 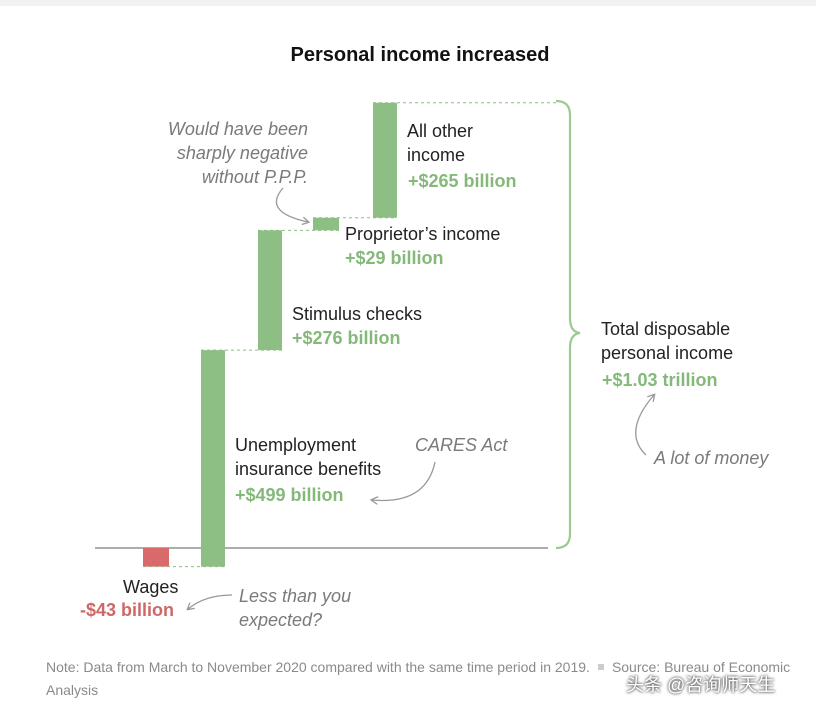 What do you see at coordinates (701, 685) in the screenshot?
I see `watermark: 头条 @咨询师天生` at bounding box center [701, 685].